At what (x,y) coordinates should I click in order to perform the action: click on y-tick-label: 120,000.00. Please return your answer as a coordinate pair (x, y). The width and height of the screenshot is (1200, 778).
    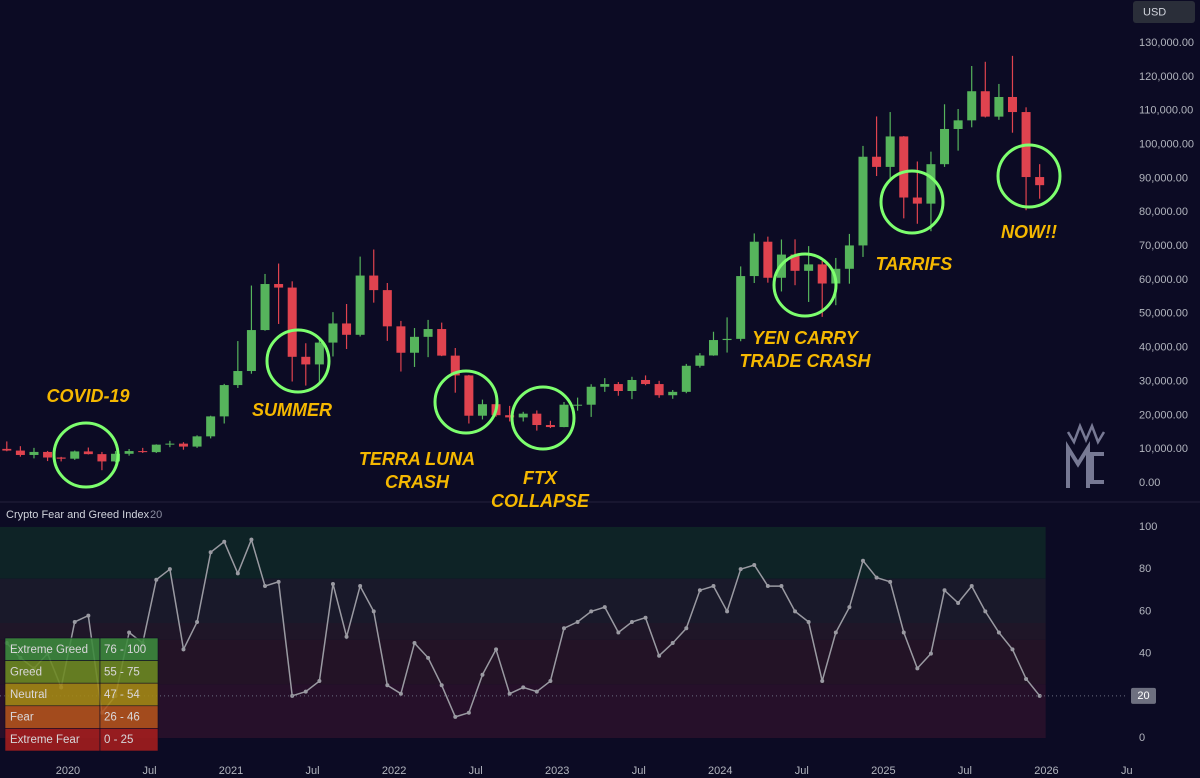
    Looking at the image, I should click on (1166, 77).